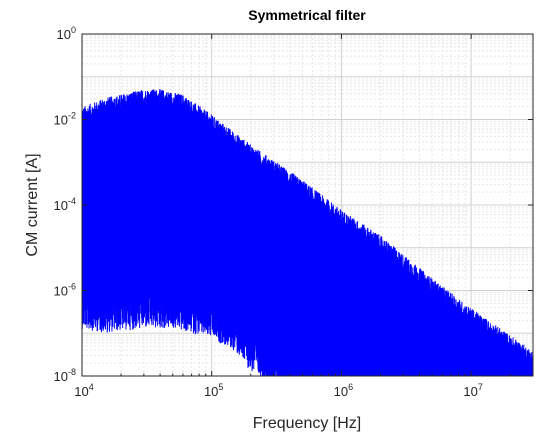 The image size is (550, 437). Describe the element at coordinates (66, 33) in the screenshot. I see `y-tick-label: 10⁰` at that location.